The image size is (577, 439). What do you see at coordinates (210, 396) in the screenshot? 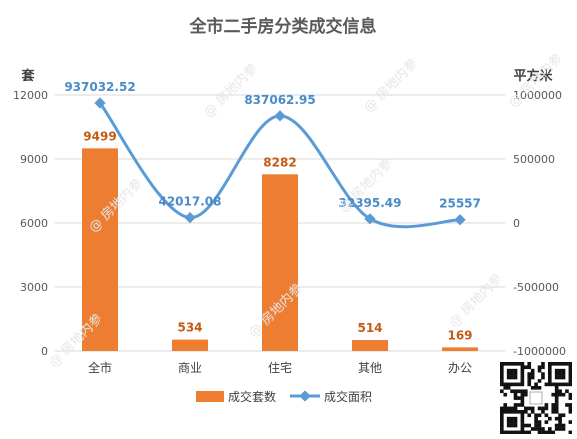
I see `legend-bar-swatch` at bounding box center [210, 396].